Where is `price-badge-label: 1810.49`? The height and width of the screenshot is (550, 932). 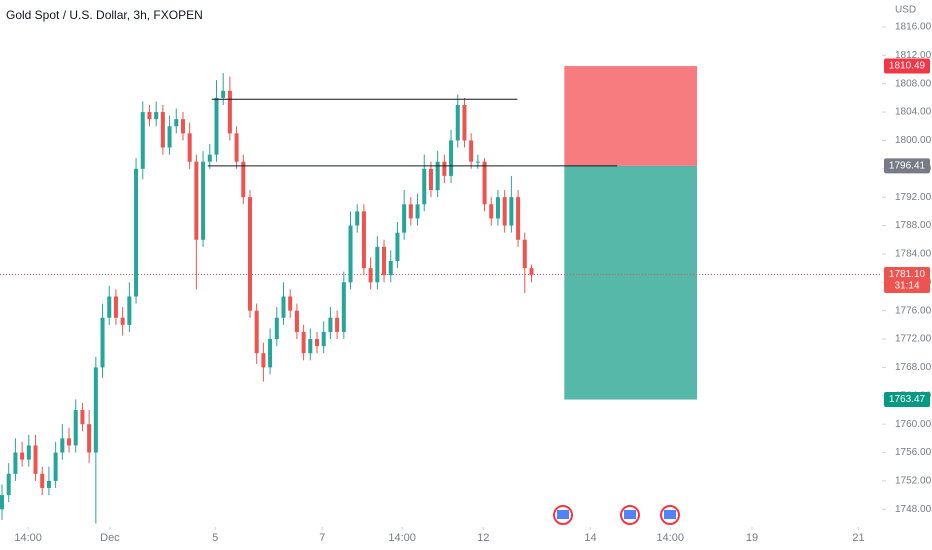
price-badge-label: 1810.49 is located at coordinates (907, 66).